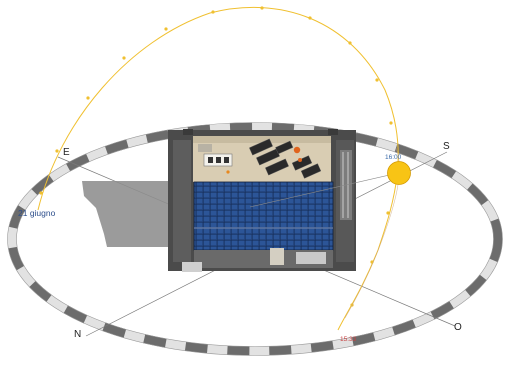  I want to click on compass-label-west: O, so click(458, 327).